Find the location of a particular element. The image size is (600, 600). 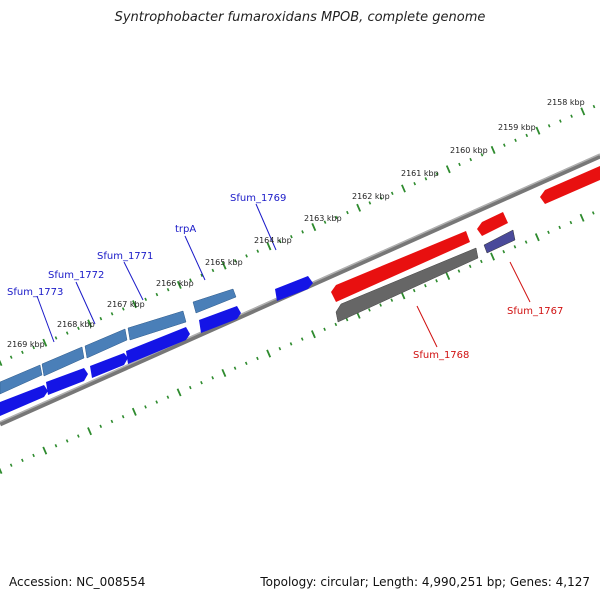

gene-label-trpa: trpA is located at coordinates (185, 229).